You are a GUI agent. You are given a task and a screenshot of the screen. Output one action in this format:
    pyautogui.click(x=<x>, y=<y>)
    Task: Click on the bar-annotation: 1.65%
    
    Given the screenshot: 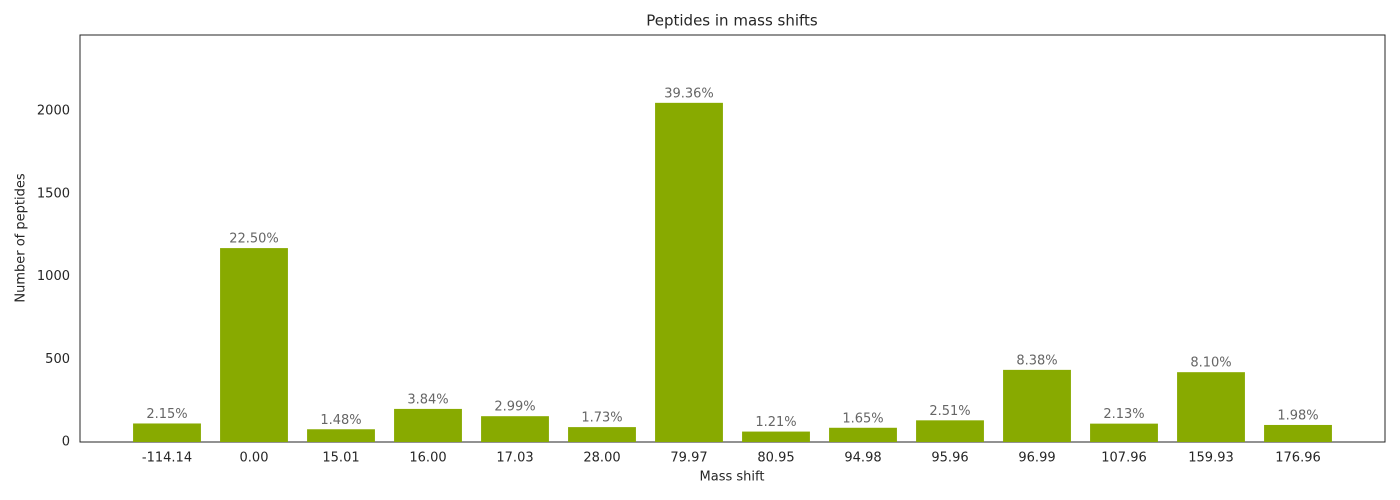 What is the action you would take?
    pyautogui.click(x=862, y=418)
    